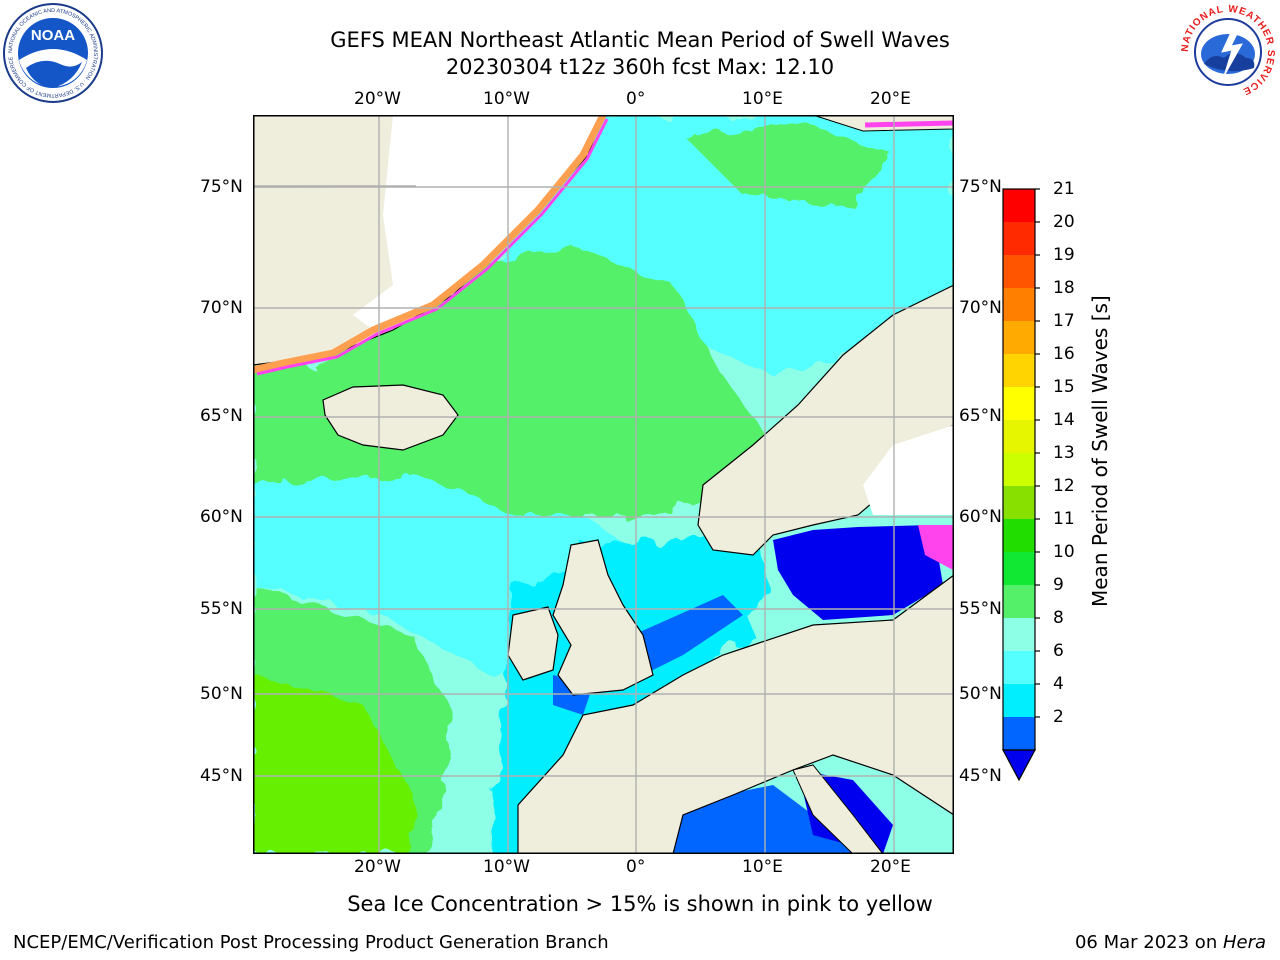  What do you see at coordinates (838, 809) in the screenshot?
I see `italy-land` at bounding box center [838, 809].